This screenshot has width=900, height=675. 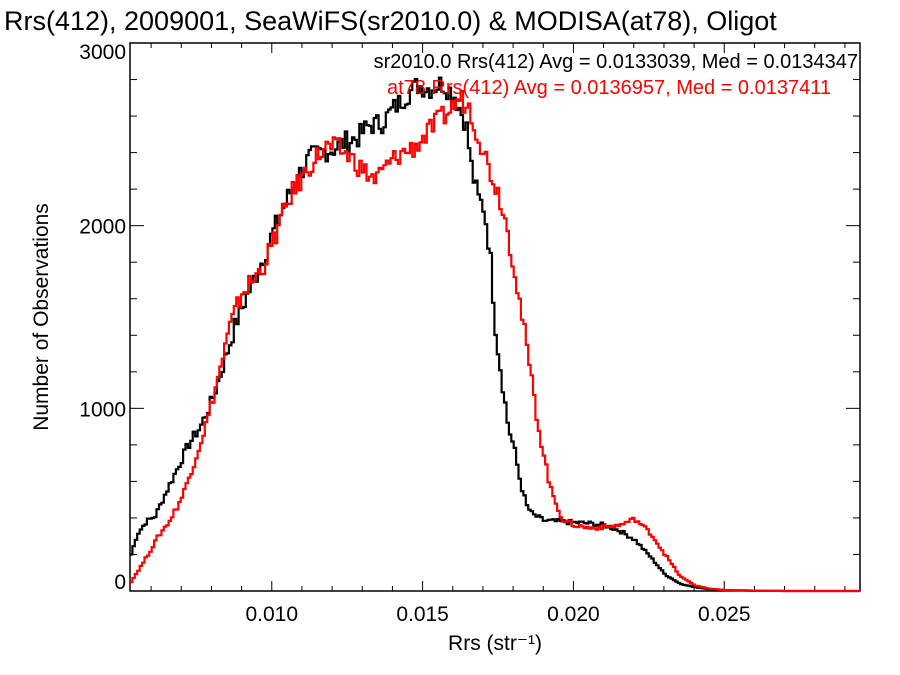 I want to click on y-tick-label: 2000, so click(x=102, y=227).